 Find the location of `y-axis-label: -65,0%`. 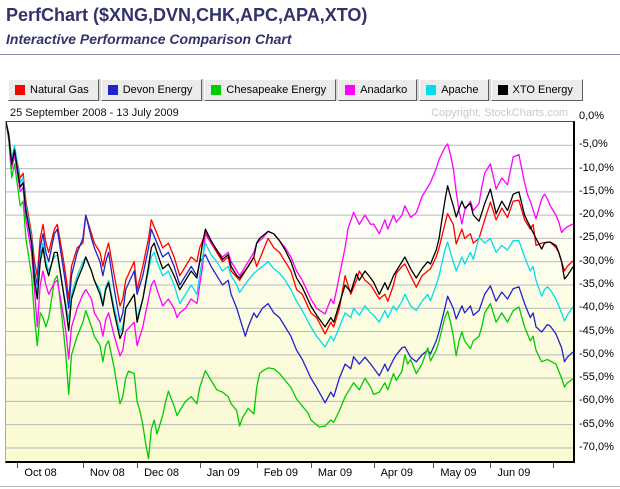

y-axis-label: -65,0% is located at coordinates (596, 423).